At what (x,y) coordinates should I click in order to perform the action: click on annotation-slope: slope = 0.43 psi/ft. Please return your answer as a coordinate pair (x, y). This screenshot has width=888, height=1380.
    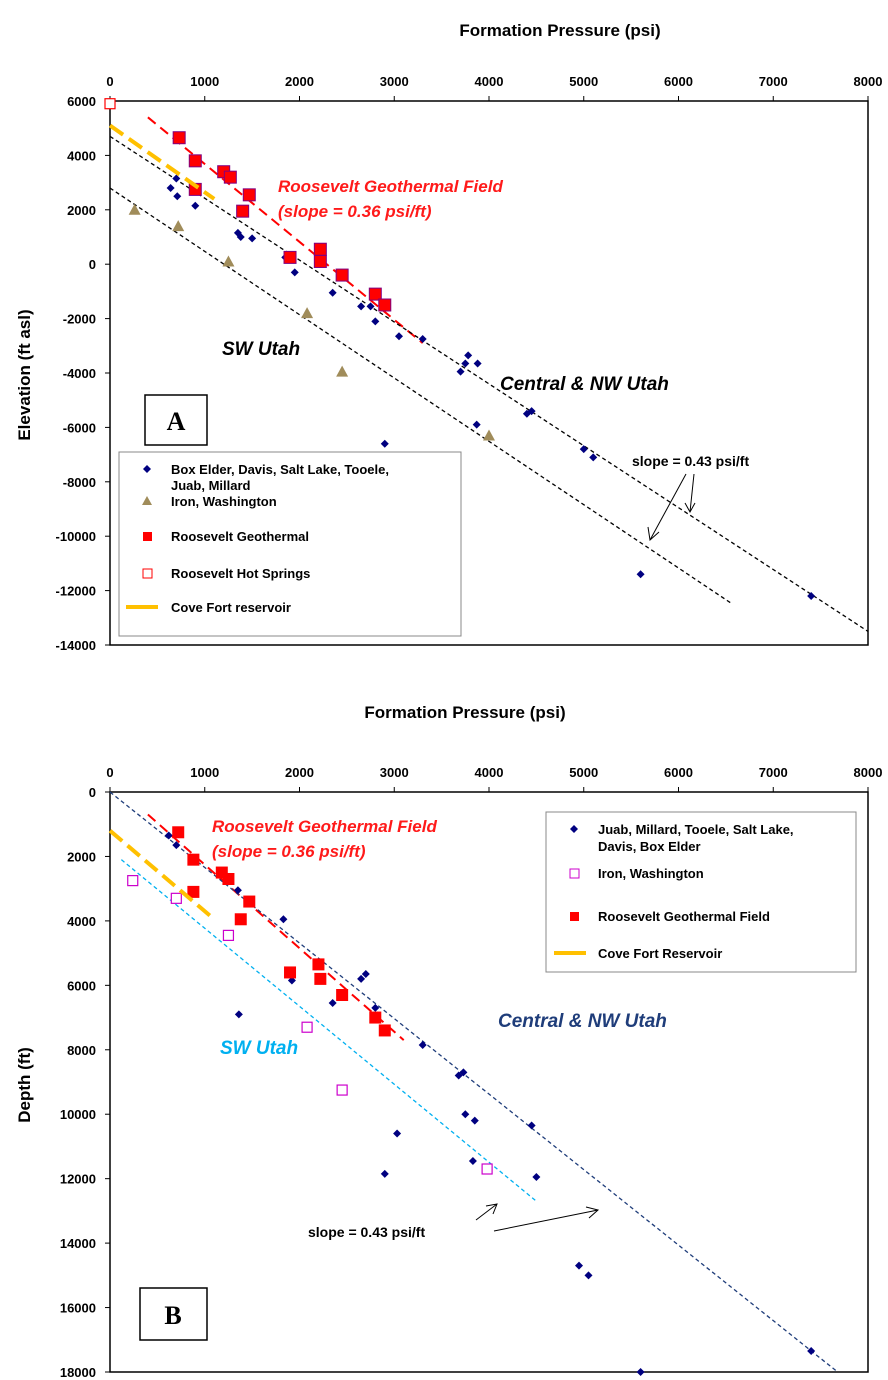
    Looking at the image, I should click on (366, 1232).